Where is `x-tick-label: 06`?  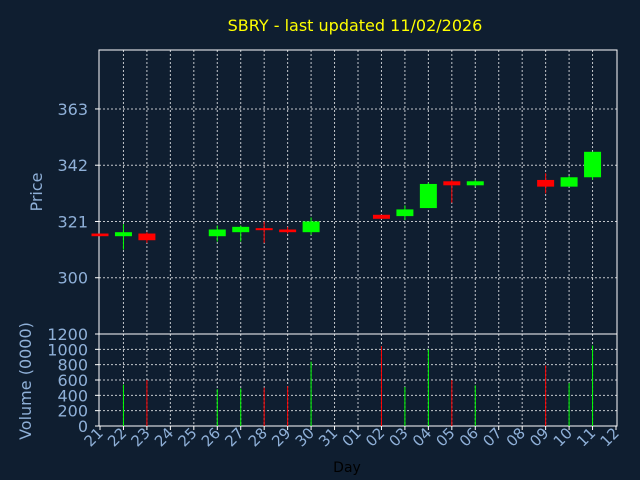
x-tick-label: 06 is located at coordinates (469, 437).